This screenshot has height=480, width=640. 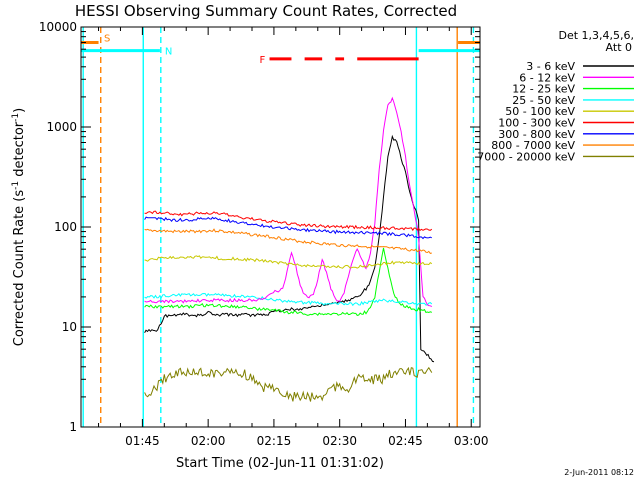 What do you see at coordinates (536, 123) in the screenshot?
I see `legend-label: 100 - 300 keV` at bounding box center [536, 123].